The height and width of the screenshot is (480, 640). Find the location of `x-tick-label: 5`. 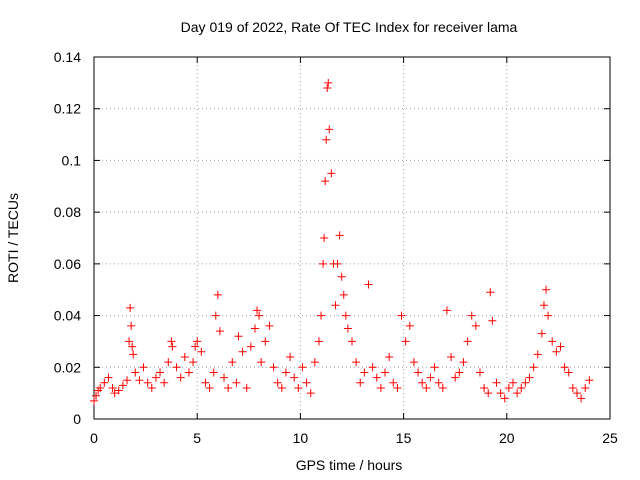

x-tick-label: 5 is located at coordinates (197, 438).